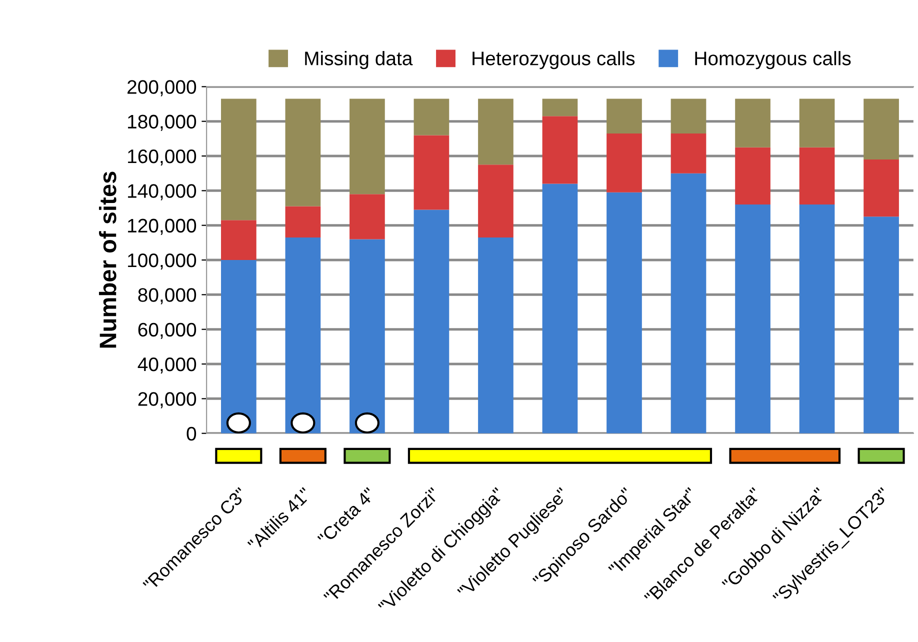 This screenshot has width=918, height=642. What do you see at coordinates (167, 400) in the screenshot?
I see `y-tick-label: 20,000` at bounding box center [167, 400].